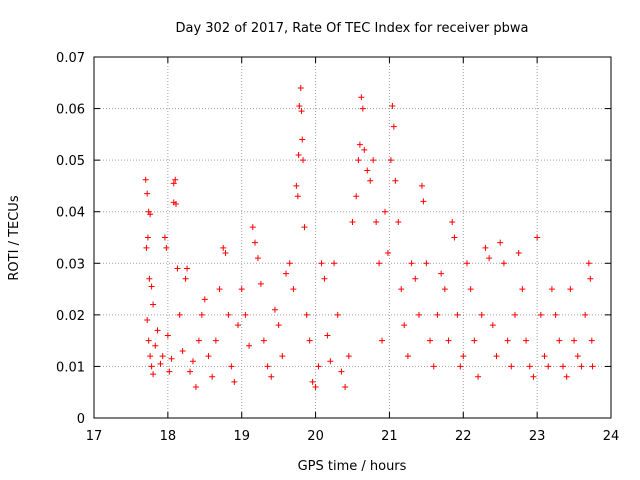  I want to click on y-tick-label: 0.04, so click(70, 213).